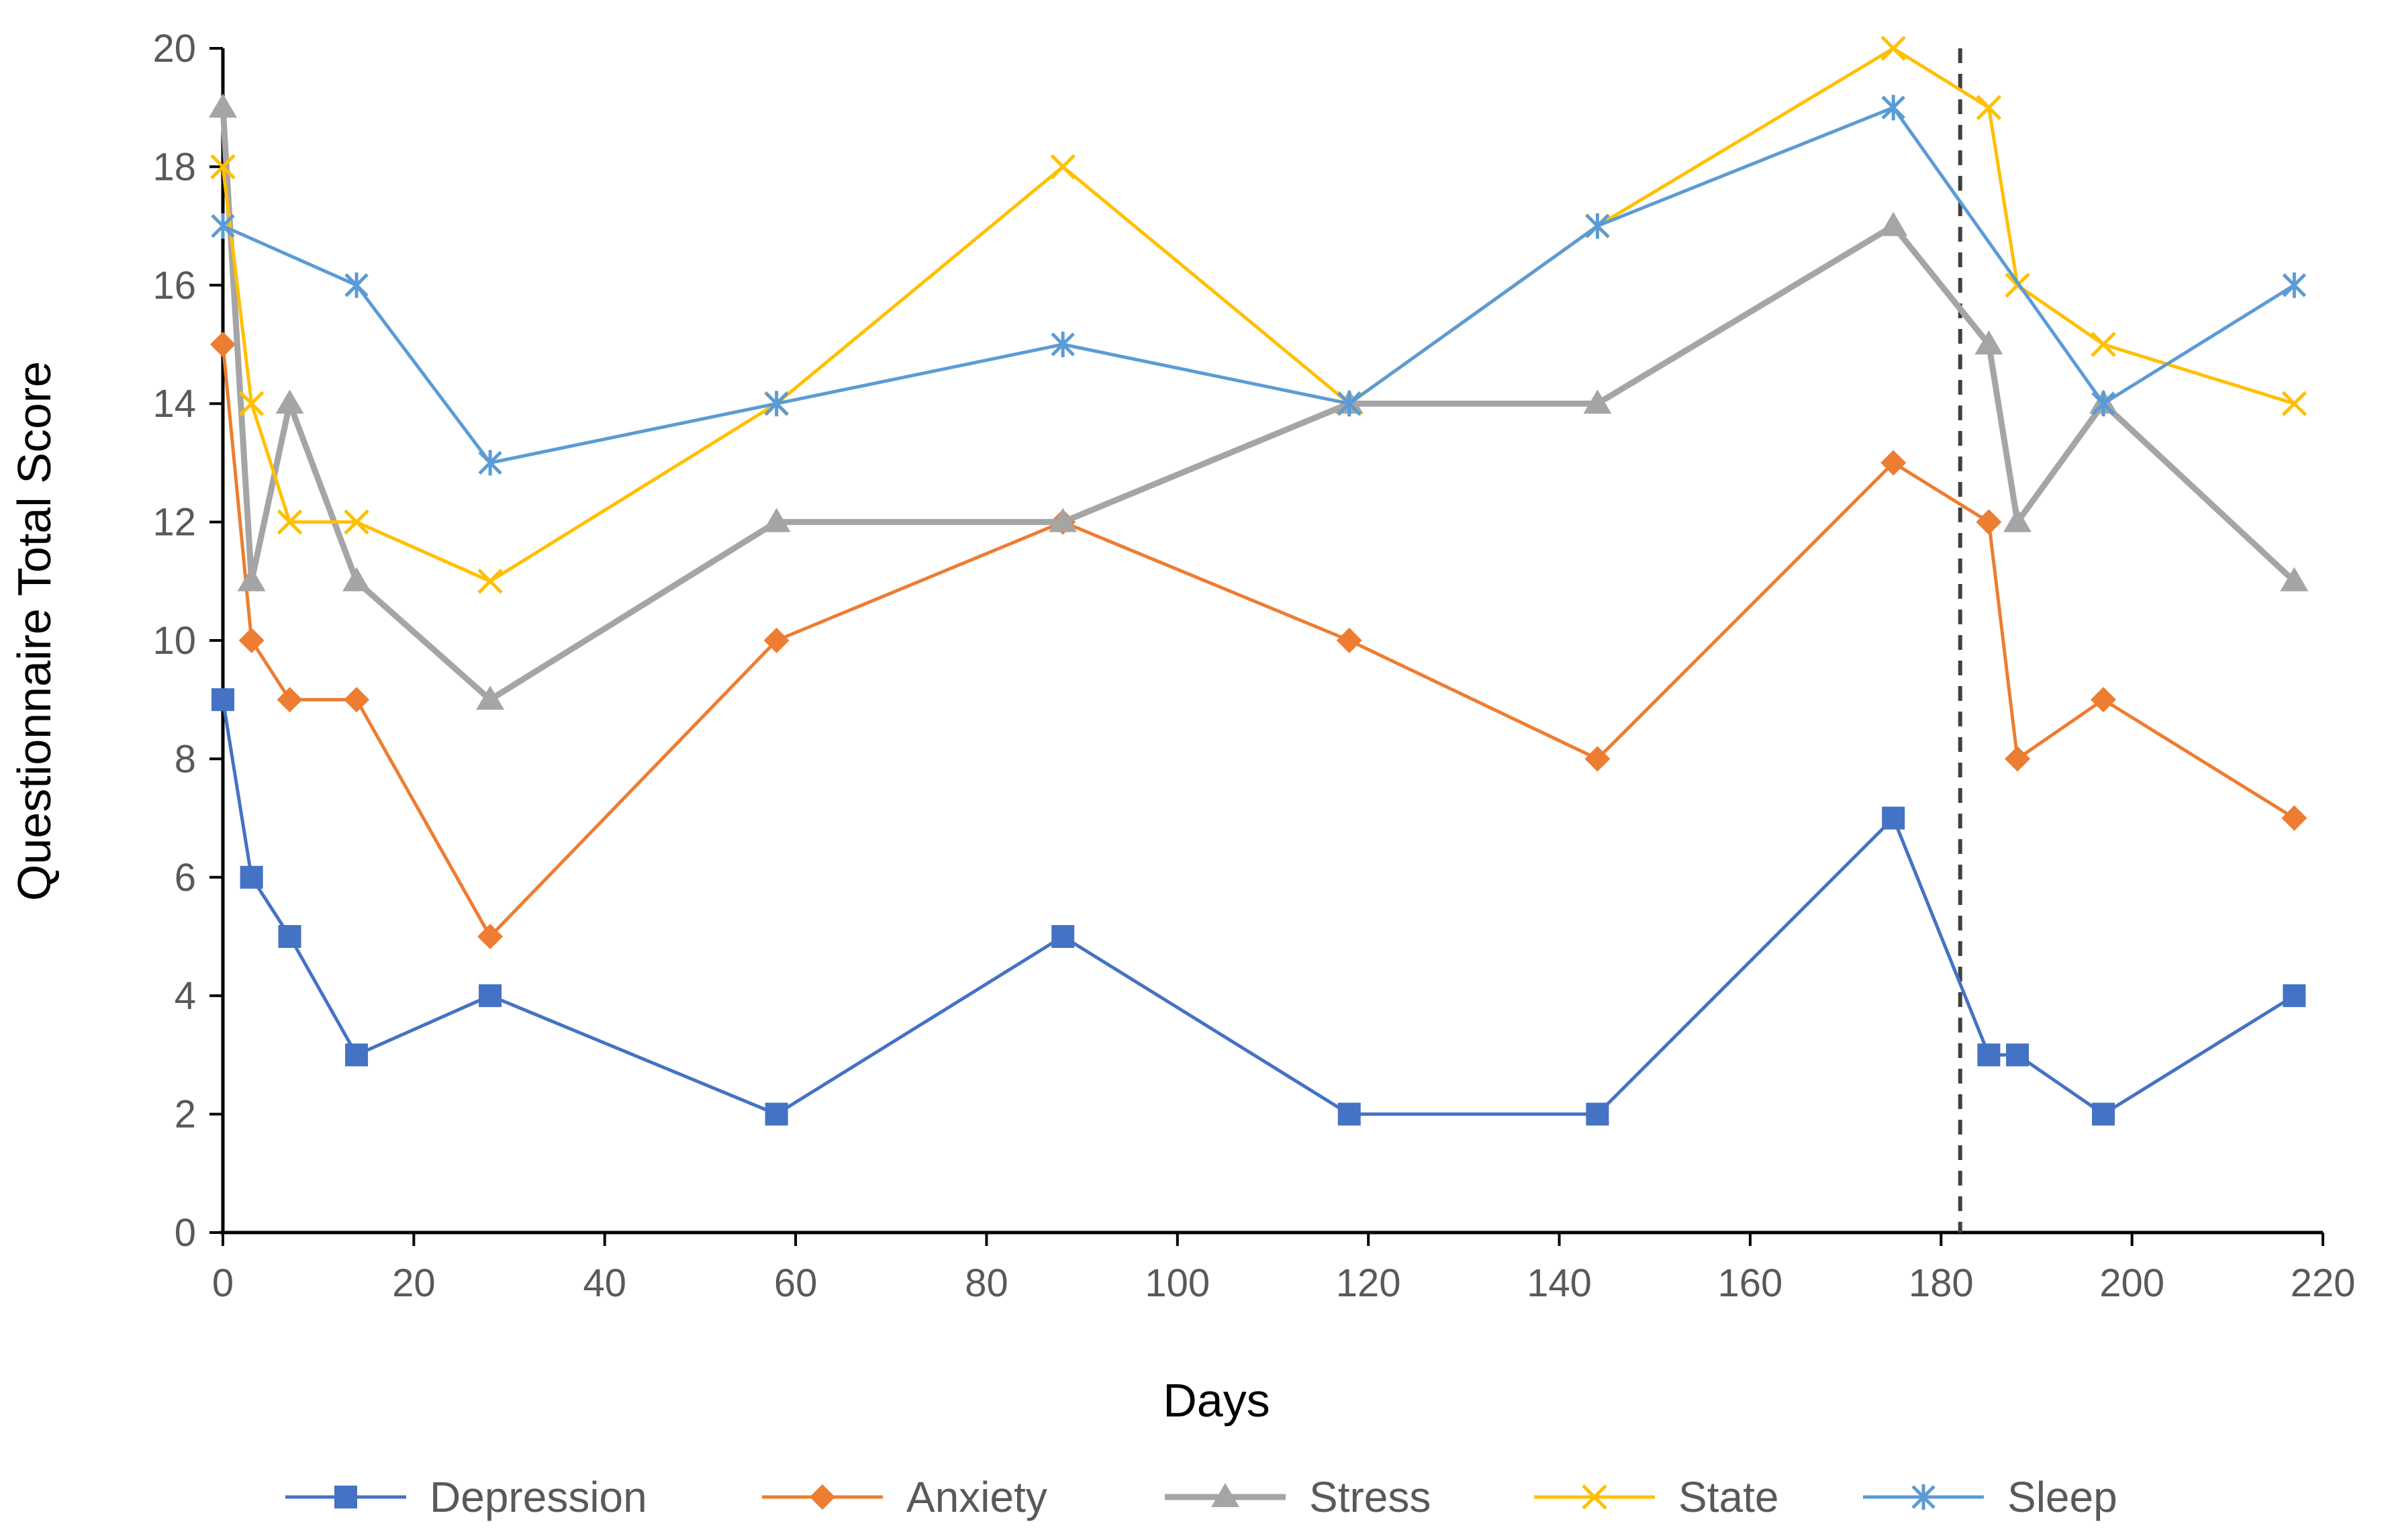 This screenshot has height=1540, width=2384. Describe the element at coordinates (174, 285) in the screenshot. I see `y-tick-label: 16` at that location.